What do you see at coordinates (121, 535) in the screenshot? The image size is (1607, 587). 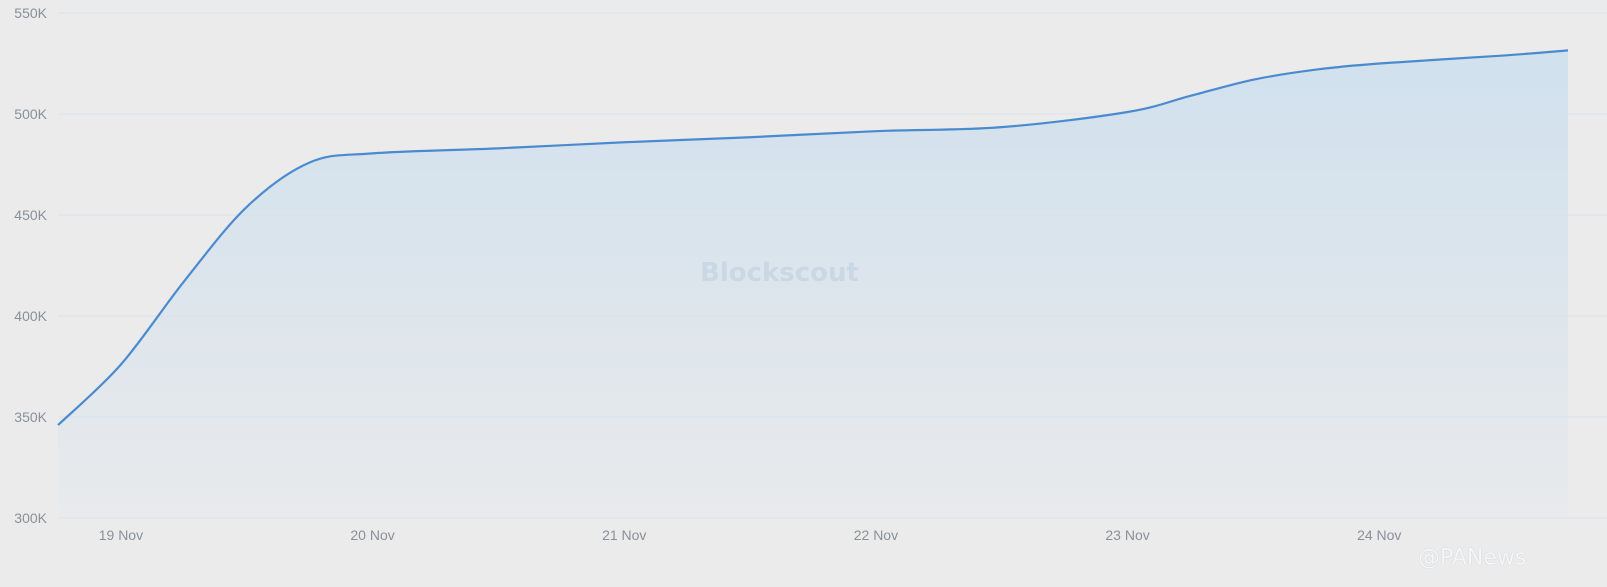 I see `x-tick-label: 19 Nov` at bounding box center [121, 535].